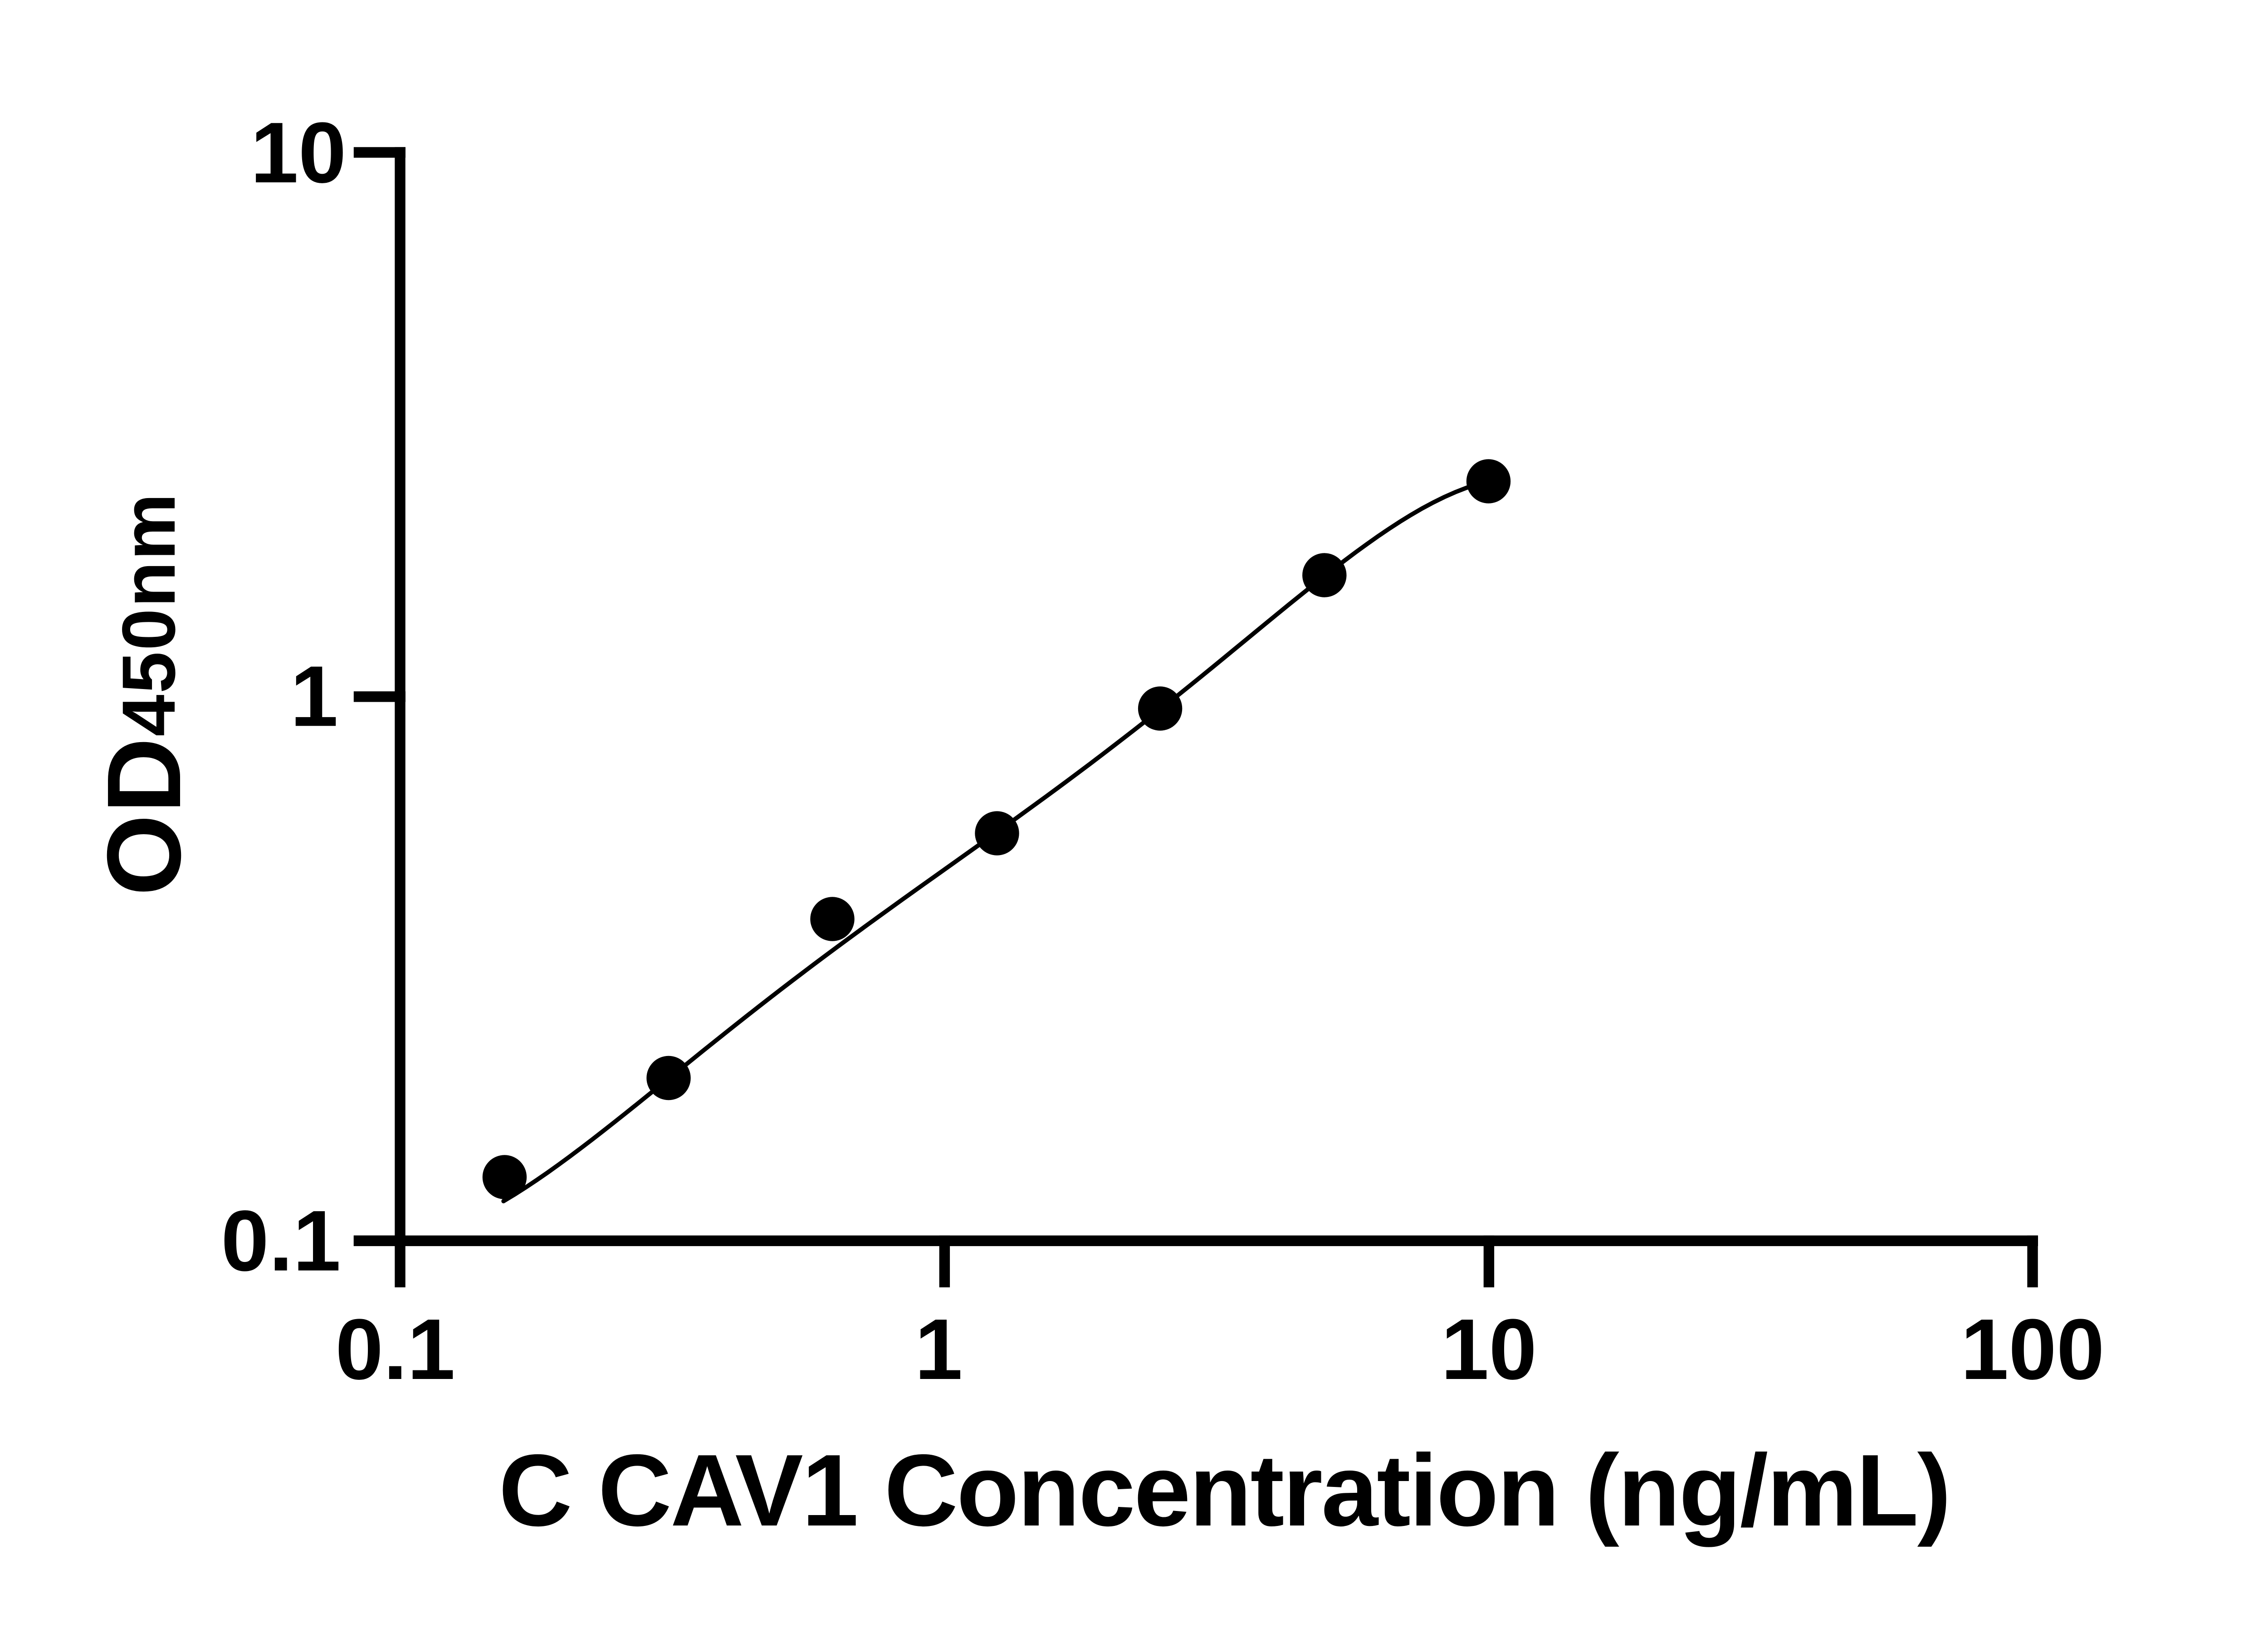  I want to click on svg-text: C CAV1 Concentration (ng/mL), so click(1224, 1490).